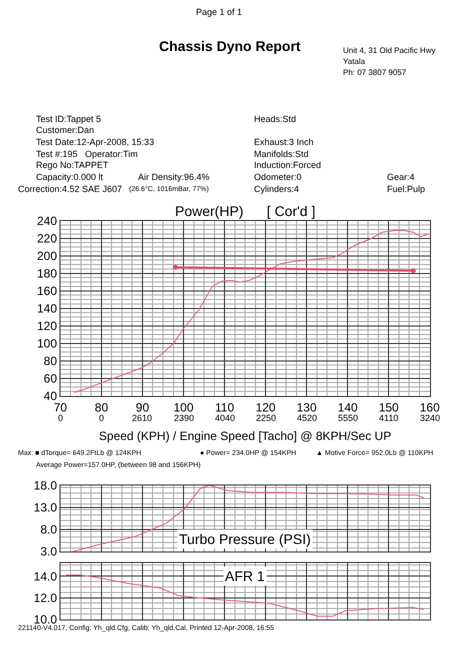 Image resolution: width=462 pixels, height=646 pixels. What do you see at coordinates (389, 407) in the screenshot?
I see `x-tick-label: 150` at bounding box center [389, 407].